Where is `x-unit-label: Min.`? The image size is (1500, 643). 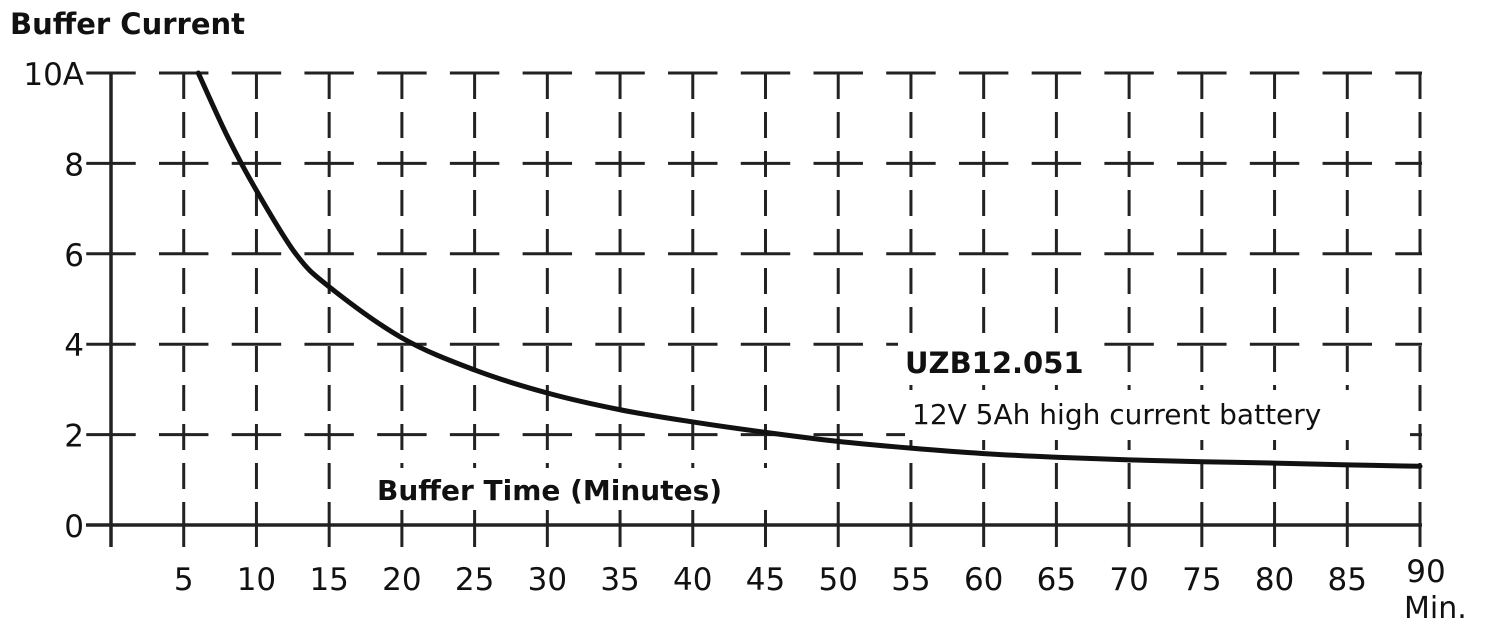
x-unit-label: Min. is located at coordinates (1435, 608).